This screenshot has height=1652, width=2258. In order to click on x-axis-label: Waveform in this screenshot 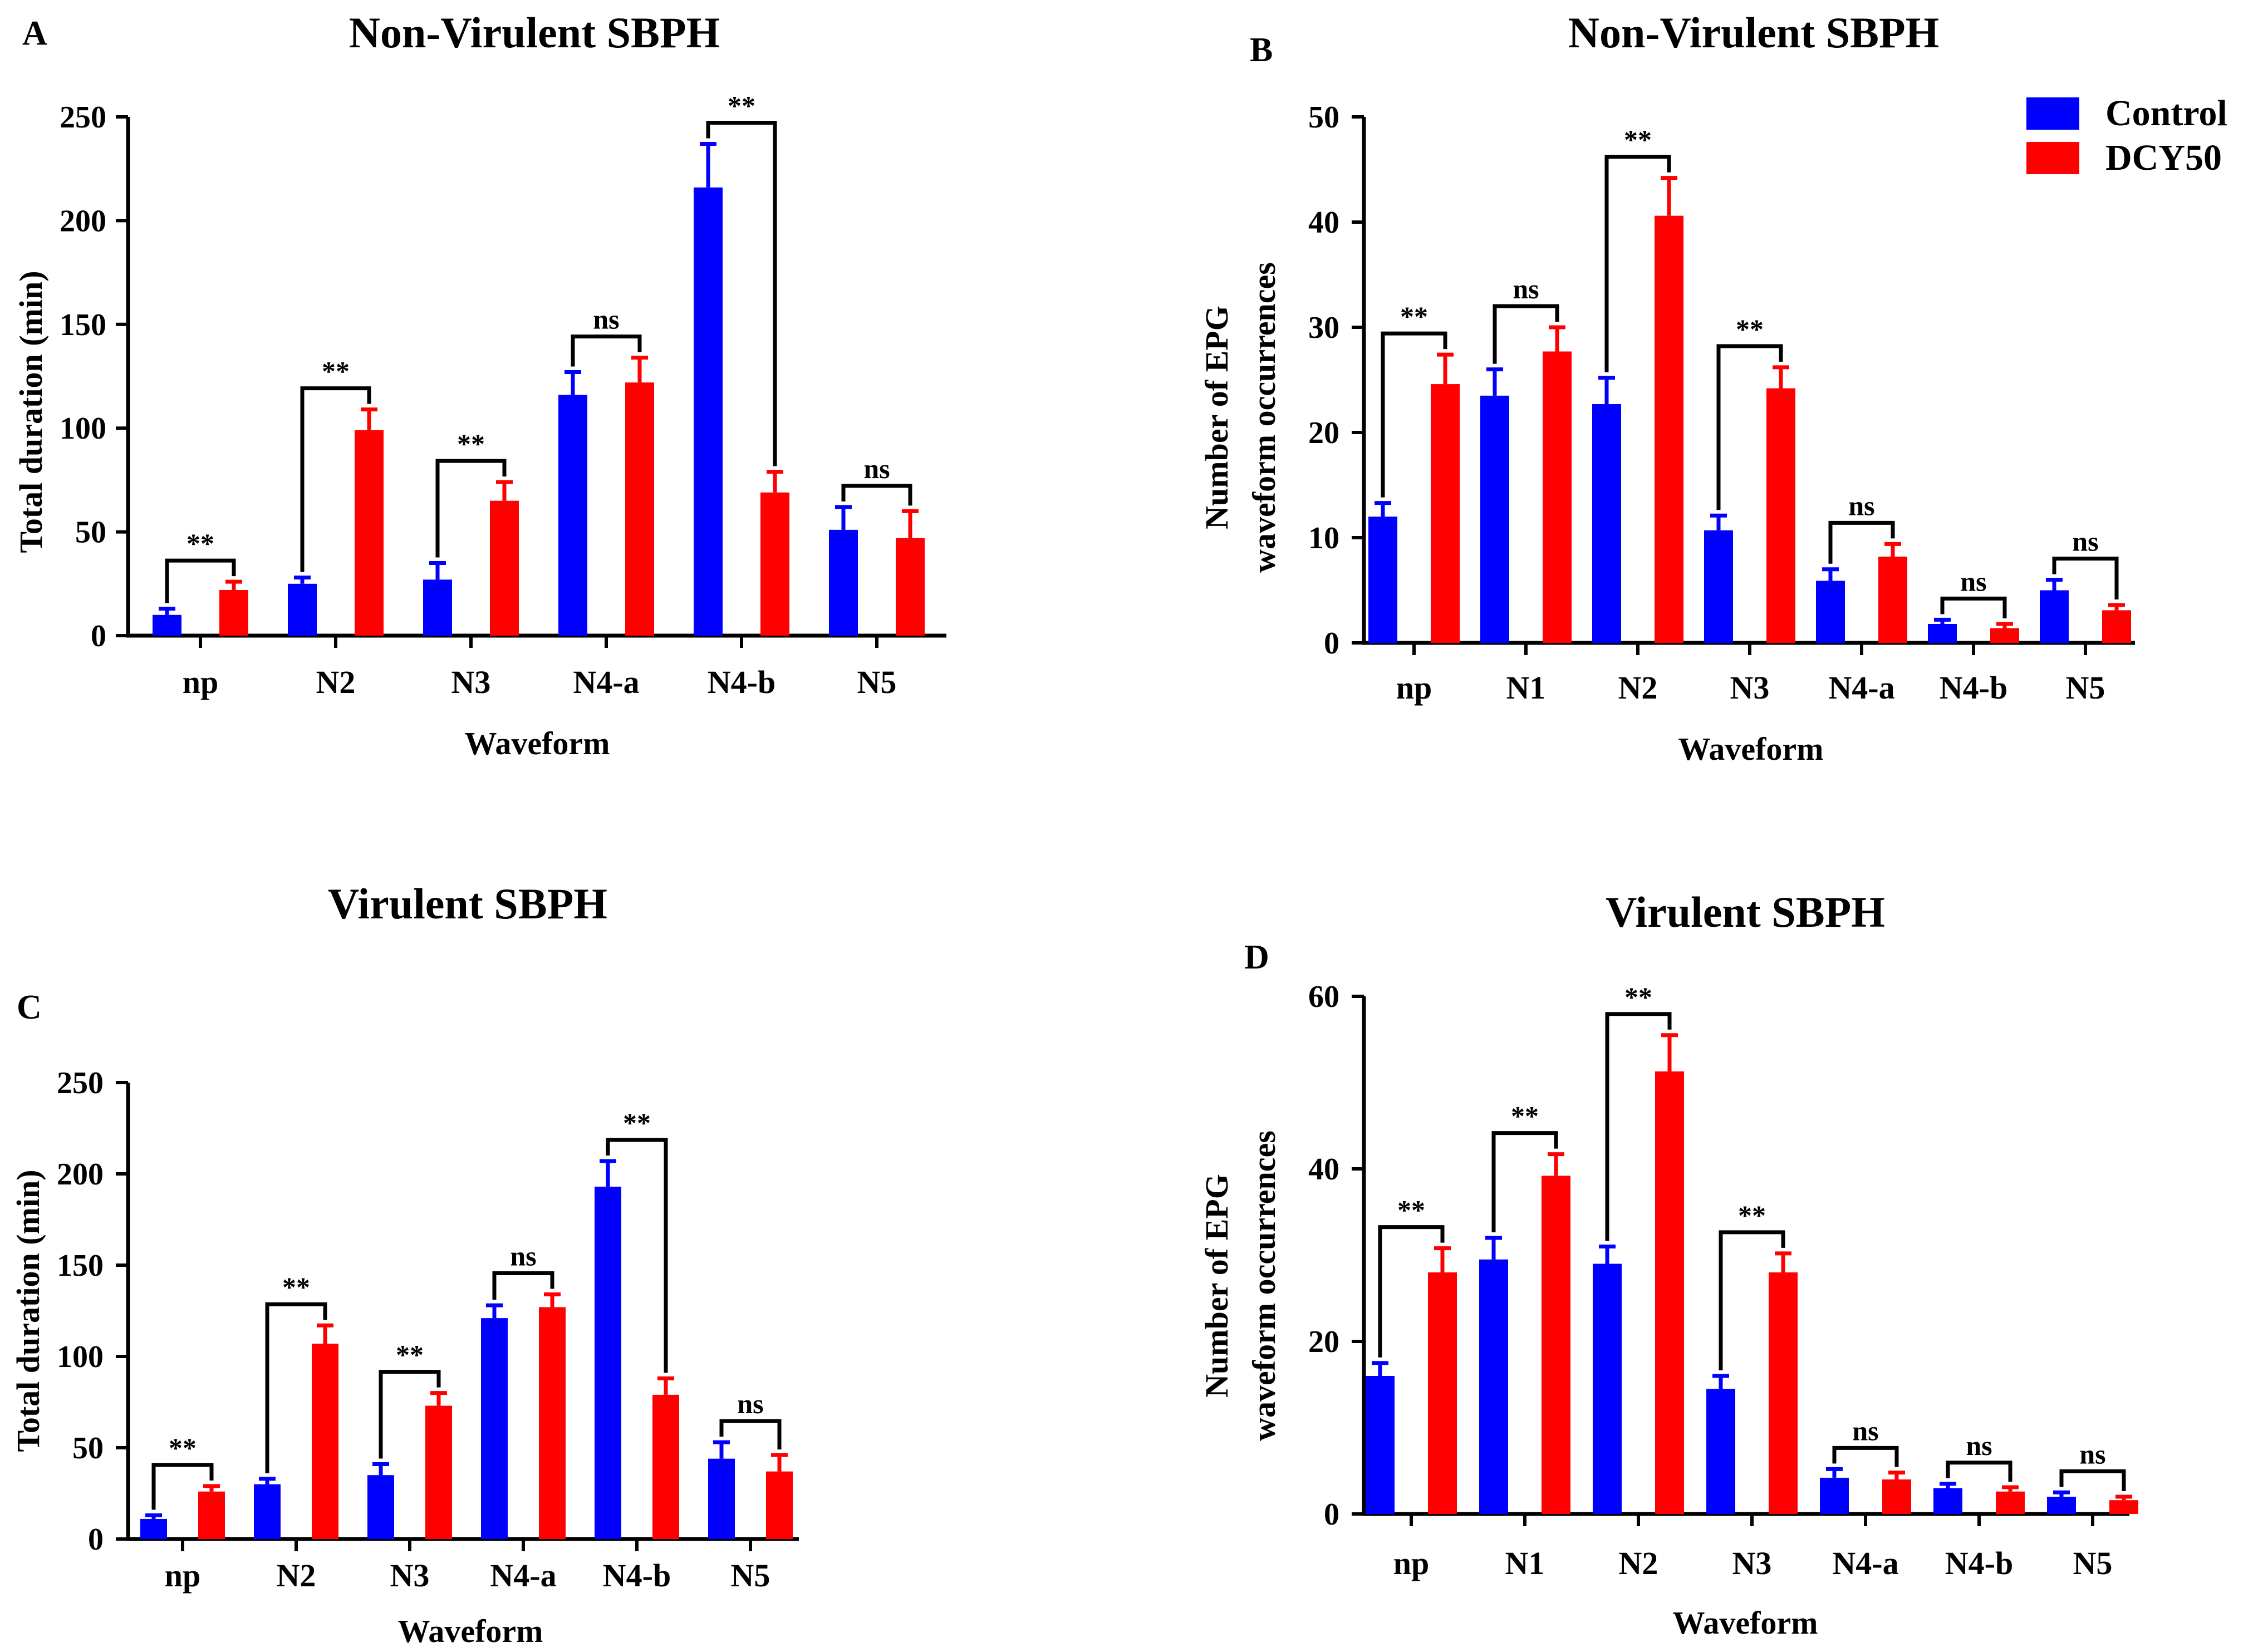, I will do `click(537, 743)`.